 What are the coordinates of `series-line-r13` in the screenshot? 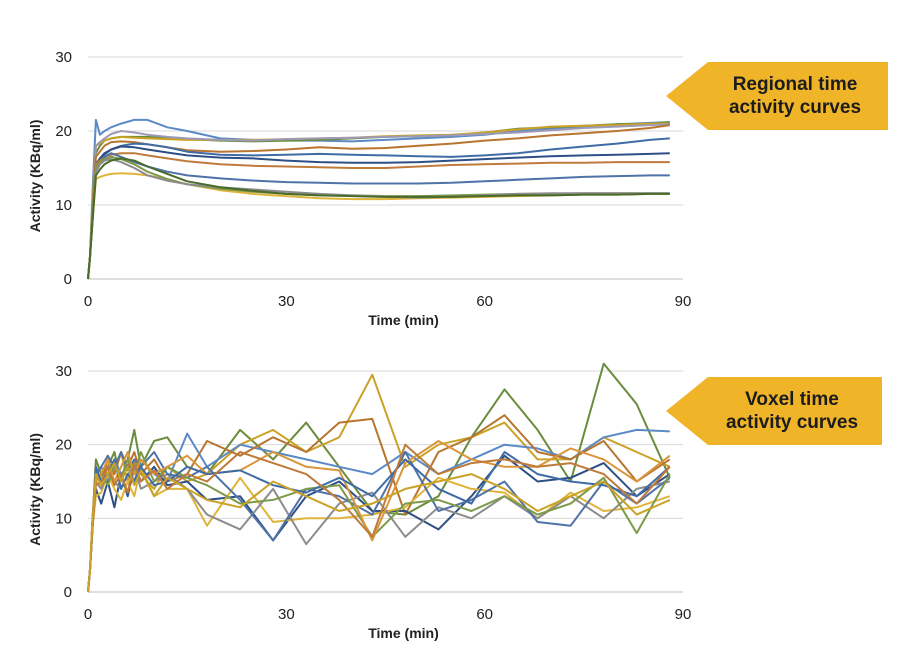 It's located at (378, 218).